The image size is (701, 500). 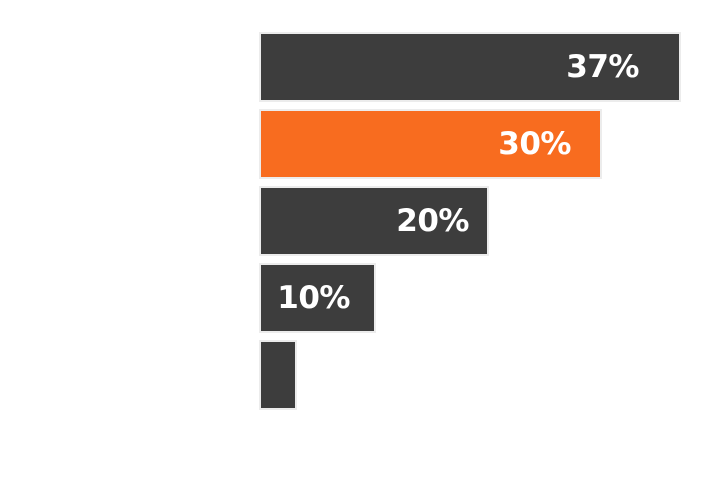 What do you see at coordinates (278, 375) in the screenshot?
I see `bar-segment` at bounding box center [278, 375].